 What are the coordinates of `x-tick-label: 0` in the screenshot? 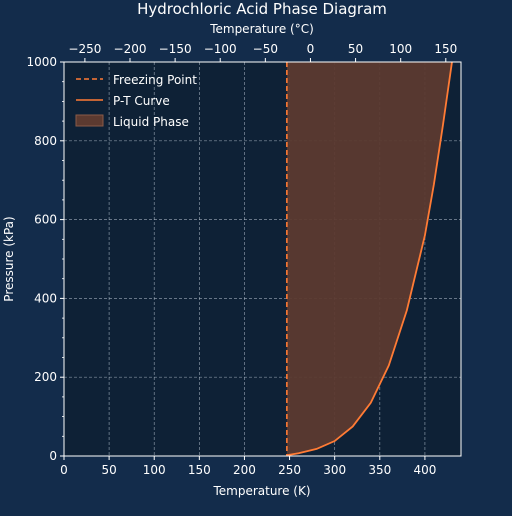 It's located at (64, 470).